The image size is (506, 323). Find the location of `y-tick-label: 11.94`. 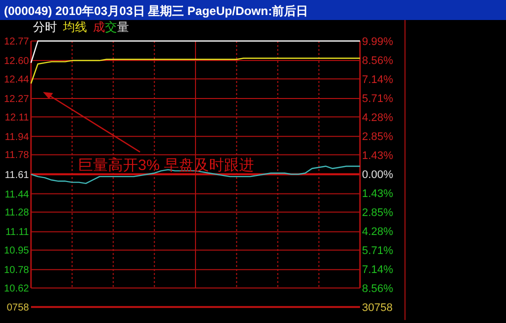

y-tick-label: 11.94 is located at coordinates (17, 137).